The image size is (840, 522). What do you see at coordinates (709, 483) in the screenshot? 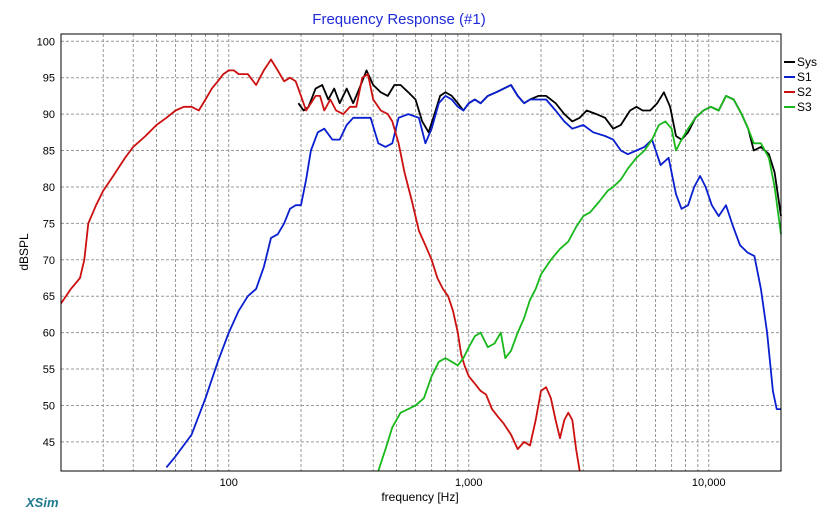
I see `x-tick-label: 10,000` at bounding box center [709, 483].